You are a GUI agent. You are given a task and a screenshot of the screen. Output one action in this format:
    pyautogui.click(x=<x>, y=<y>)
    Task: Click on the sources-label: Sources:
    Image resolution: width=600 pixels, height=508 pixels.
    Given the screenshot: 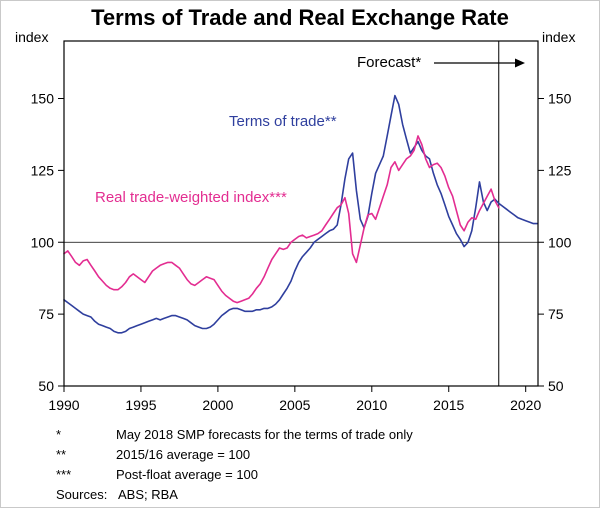 What is the action you would take?
    pyautogui.click(x=82, y=494)
    